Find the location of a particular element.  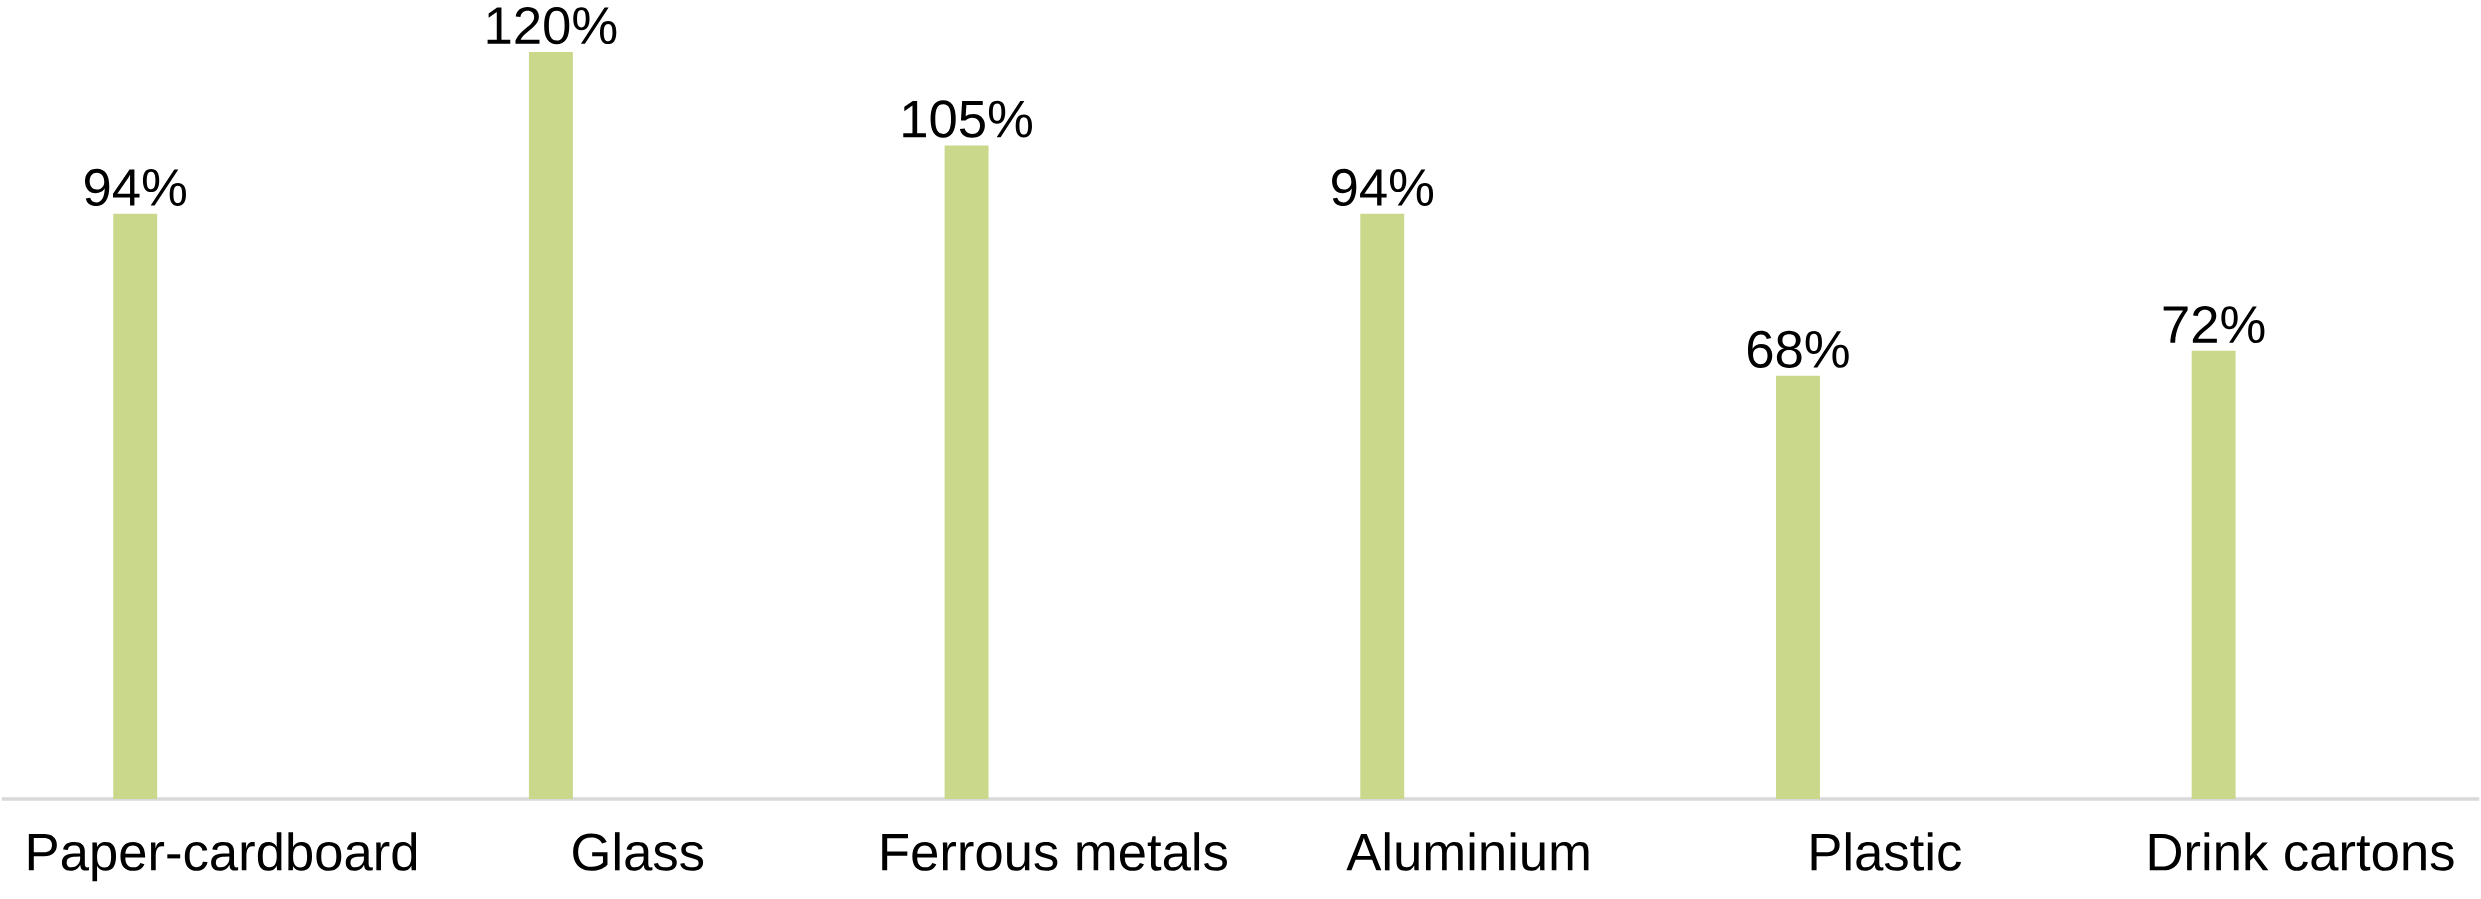

x-tick-label: Drink cartons is located at coordinates (2301, 851).